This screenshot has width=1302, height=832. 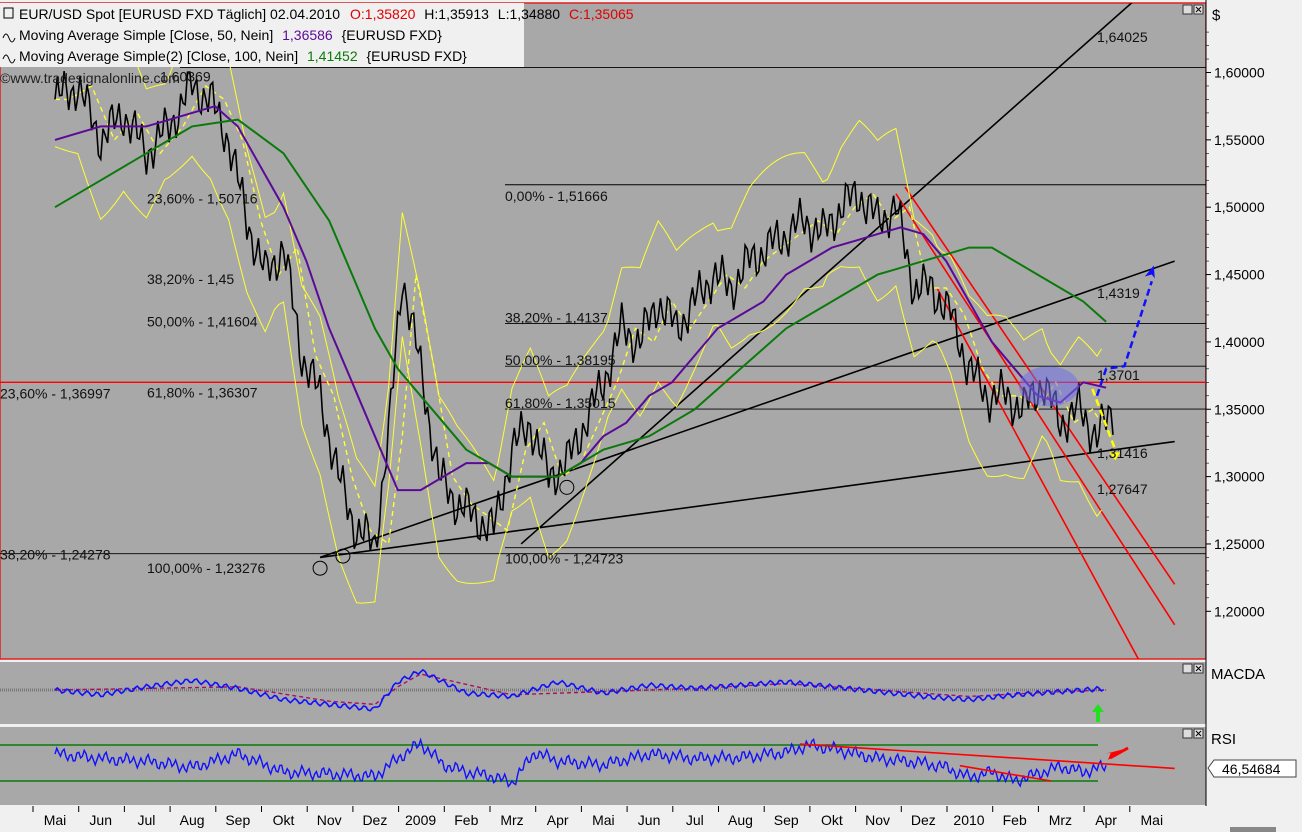 I want to click on rsi-value-box: 46,54684, so click(x=1252, y=768).